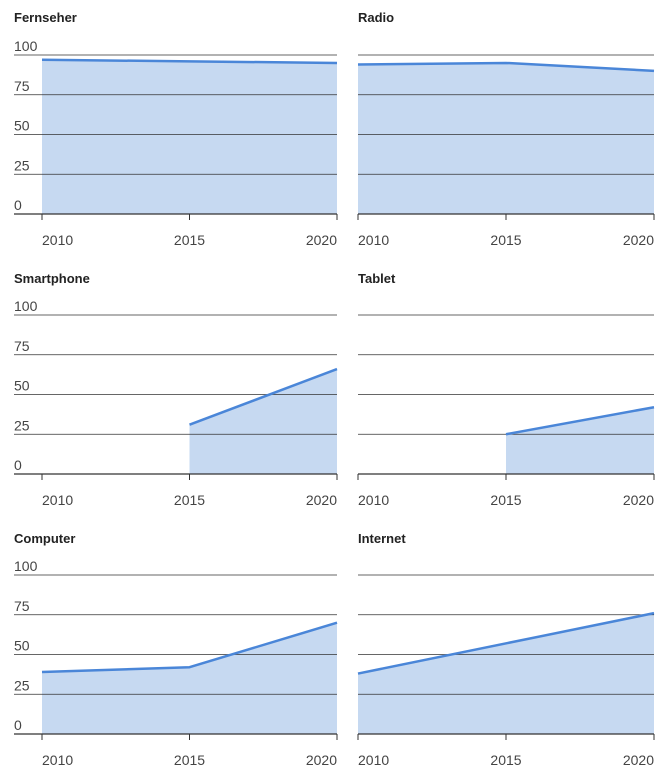 Image resolution: width=667 pixels, height=769 pixels. Describe the element at coordinates (45, 17) in the screenshot. I see `chart-title: Fernseher` at that location.